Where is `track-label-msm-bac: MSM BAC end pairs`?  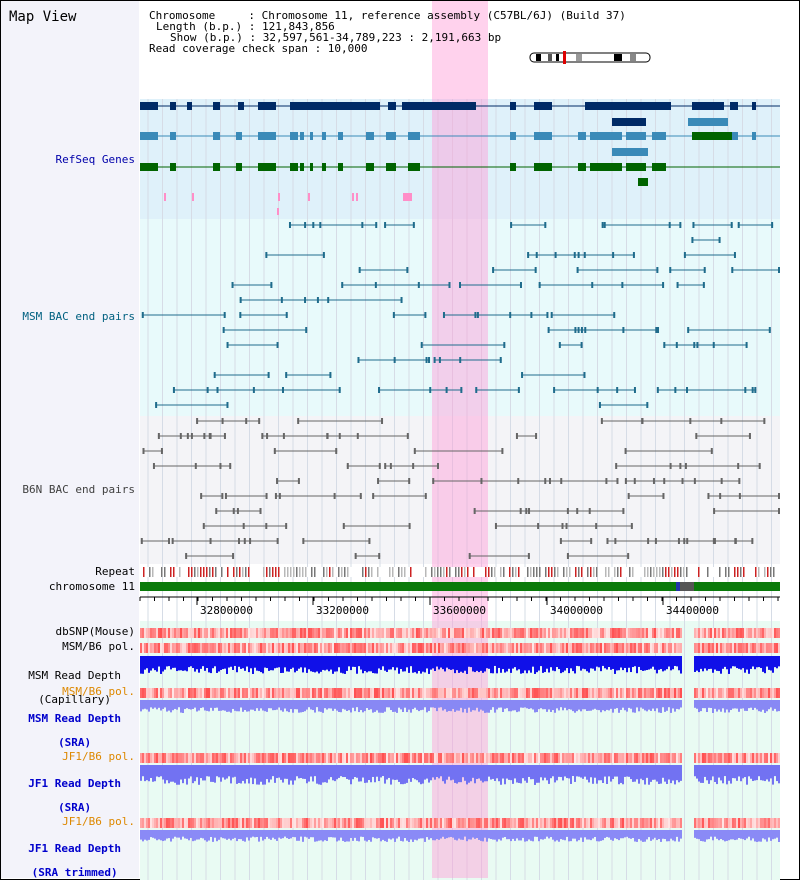
track-label-msm-bac: MSM BAC end pairs is located at coordinates (78, 316).